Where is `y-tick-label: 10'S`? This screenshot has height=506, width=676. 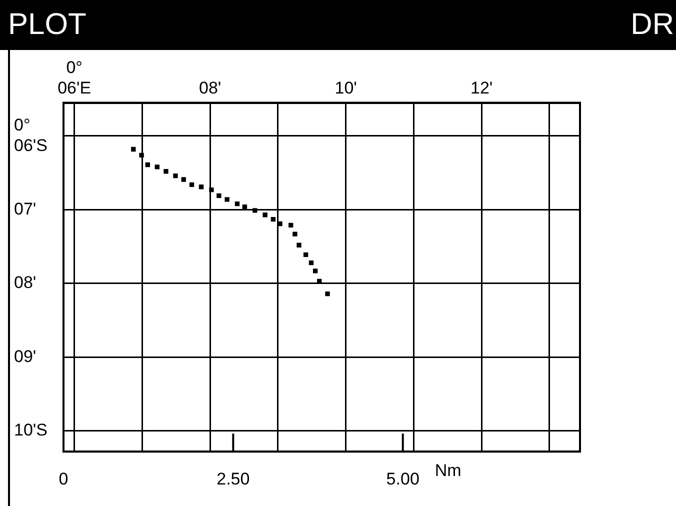
y-tick-label: 10'S is located at coordinates (31, 430).